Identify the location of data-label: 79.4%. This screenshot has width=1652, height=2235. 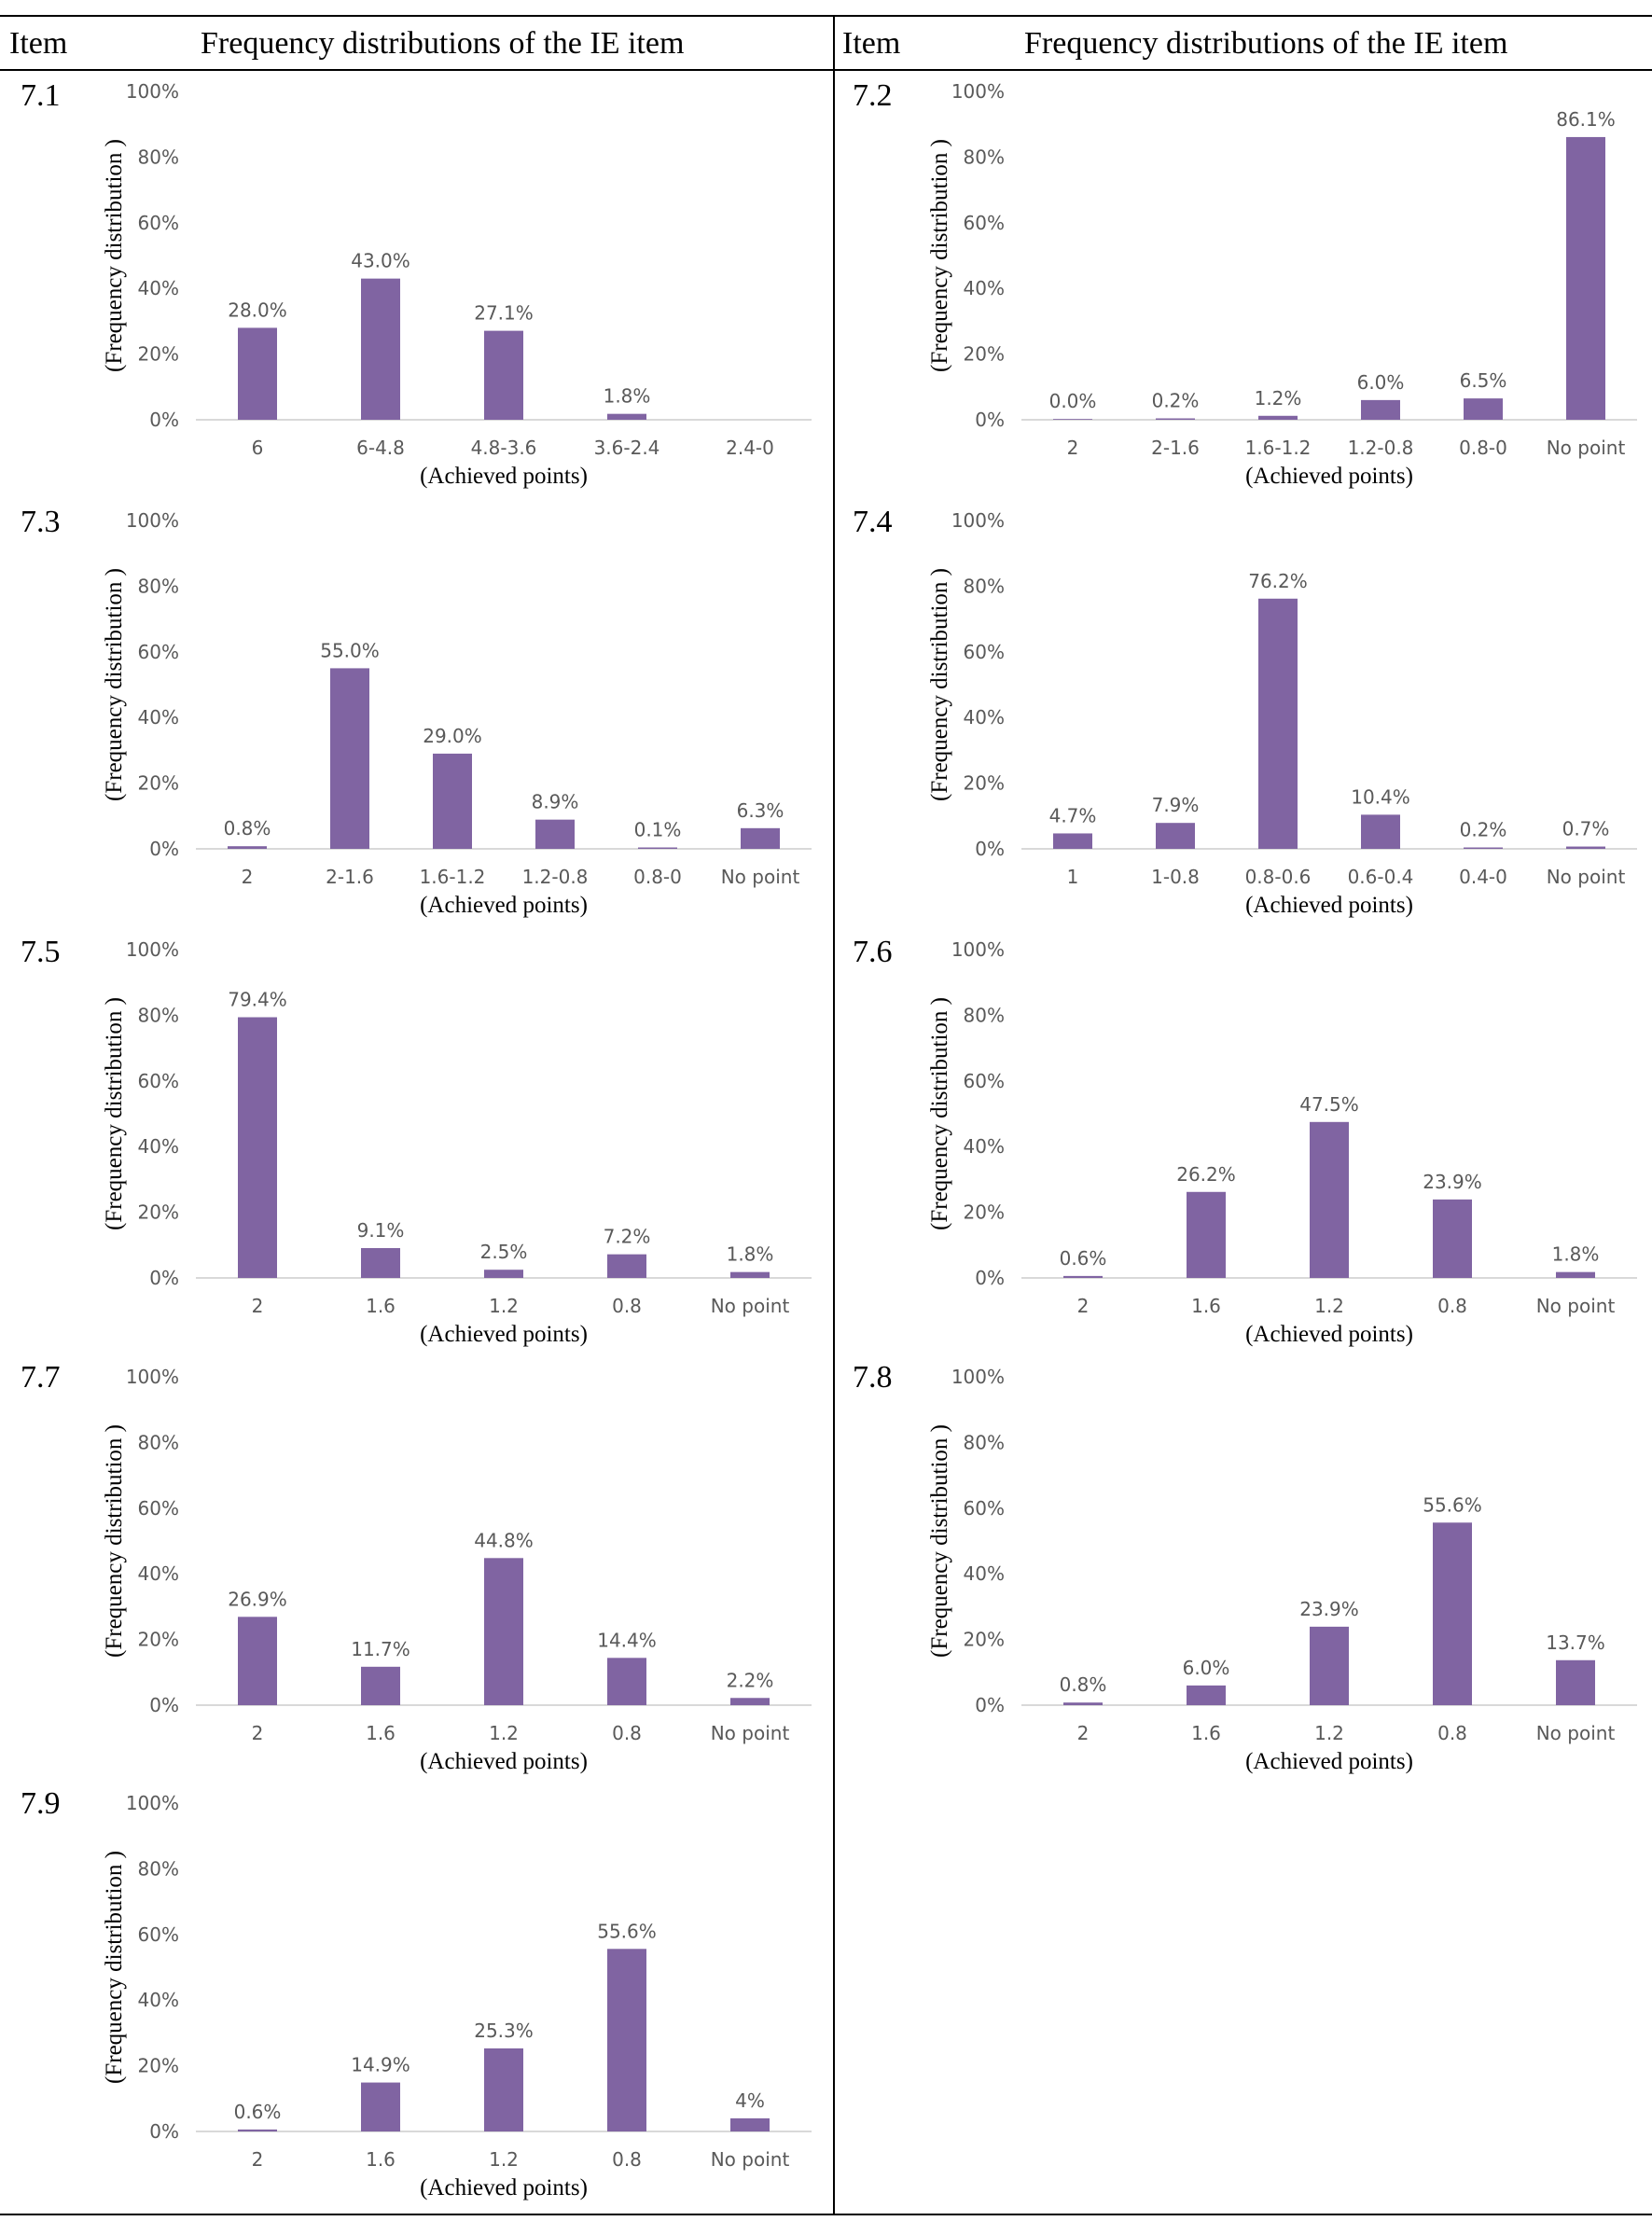
(257, 1000).